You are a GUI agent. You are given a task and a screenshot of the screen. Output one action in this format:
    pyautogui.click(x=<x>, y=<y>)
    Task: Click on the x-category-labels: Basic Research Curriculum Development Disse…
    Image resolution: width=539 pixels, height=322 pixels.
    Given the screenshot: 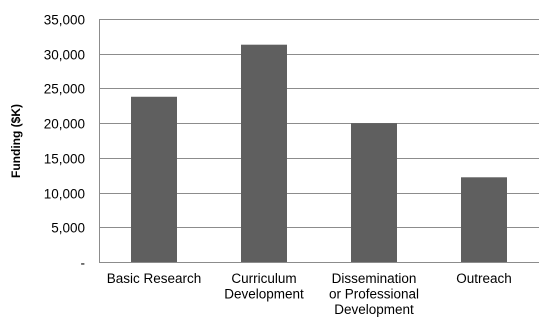 What is the action you would take?
    pyautogui.click(x=309, y=294)
    